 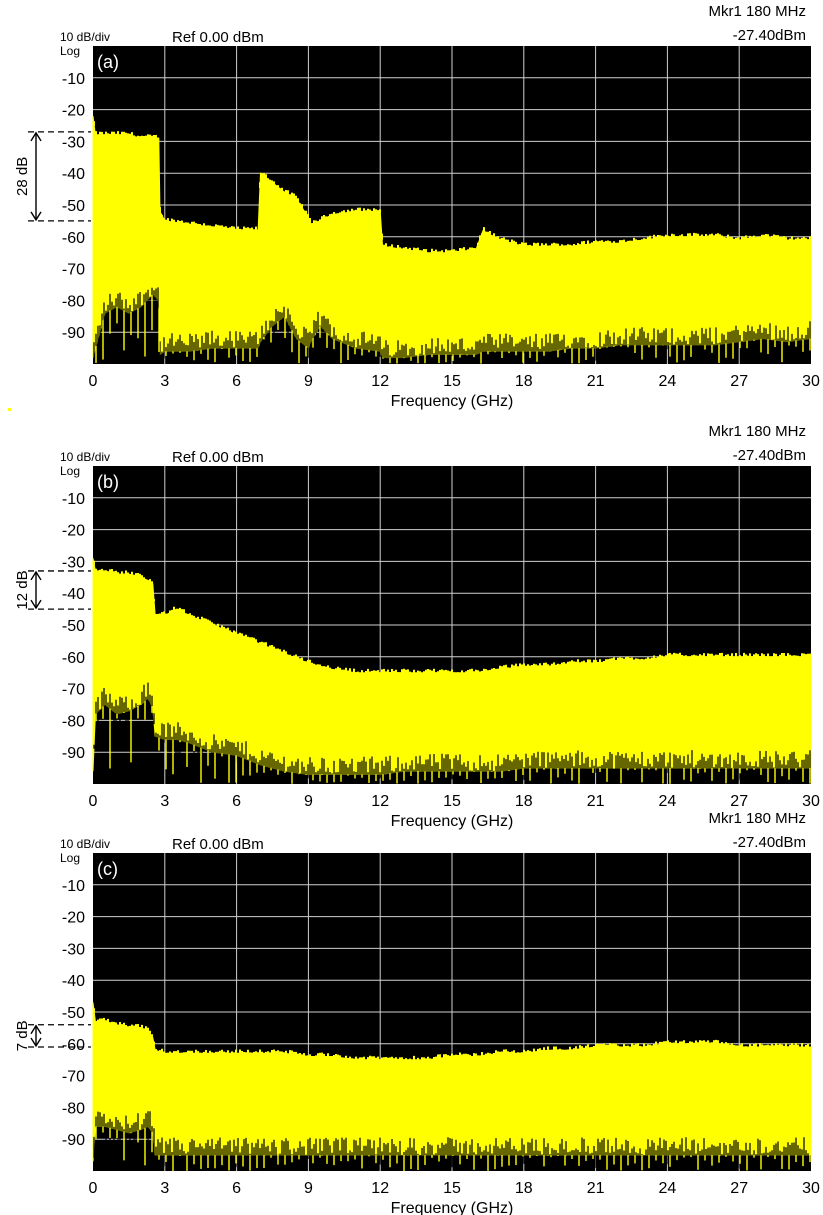 What do you see at coordinates (108, 482) in the screenshot?
I see `panel-label: (b)` at bounding box center [108, 482].